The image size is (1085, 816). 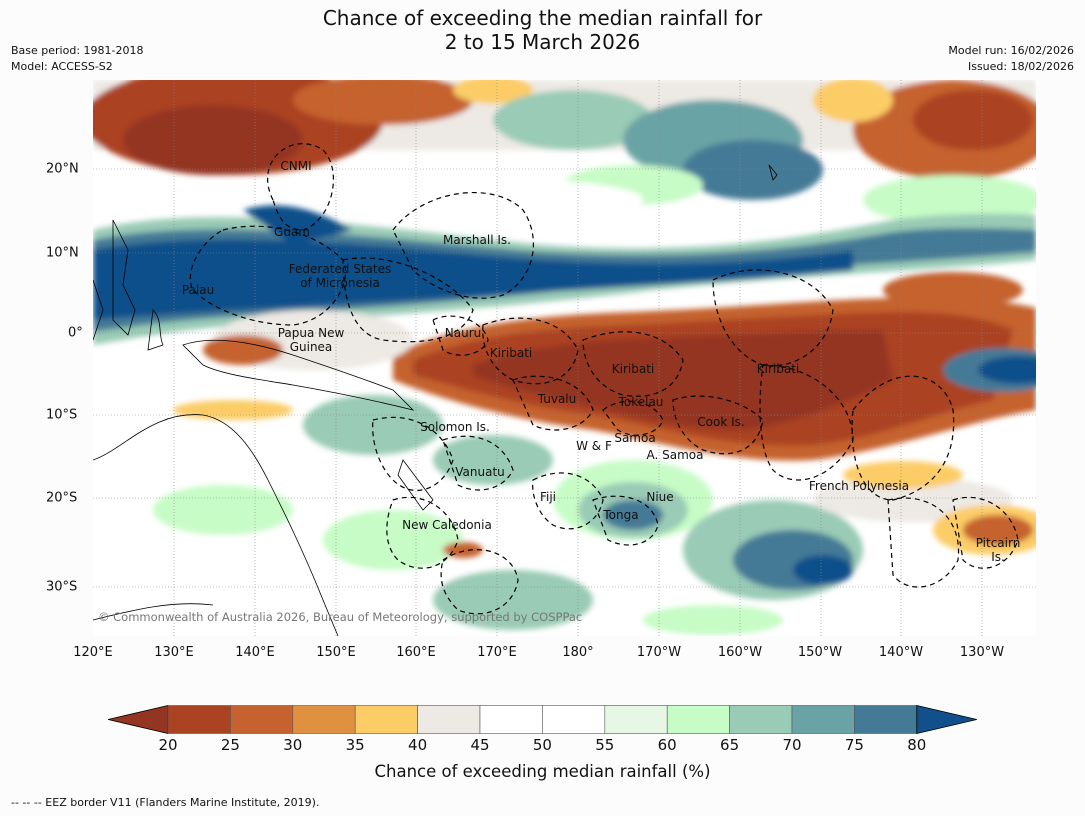 I want to click on label-tokelau: Tokelau, so click(x=641, y=402).